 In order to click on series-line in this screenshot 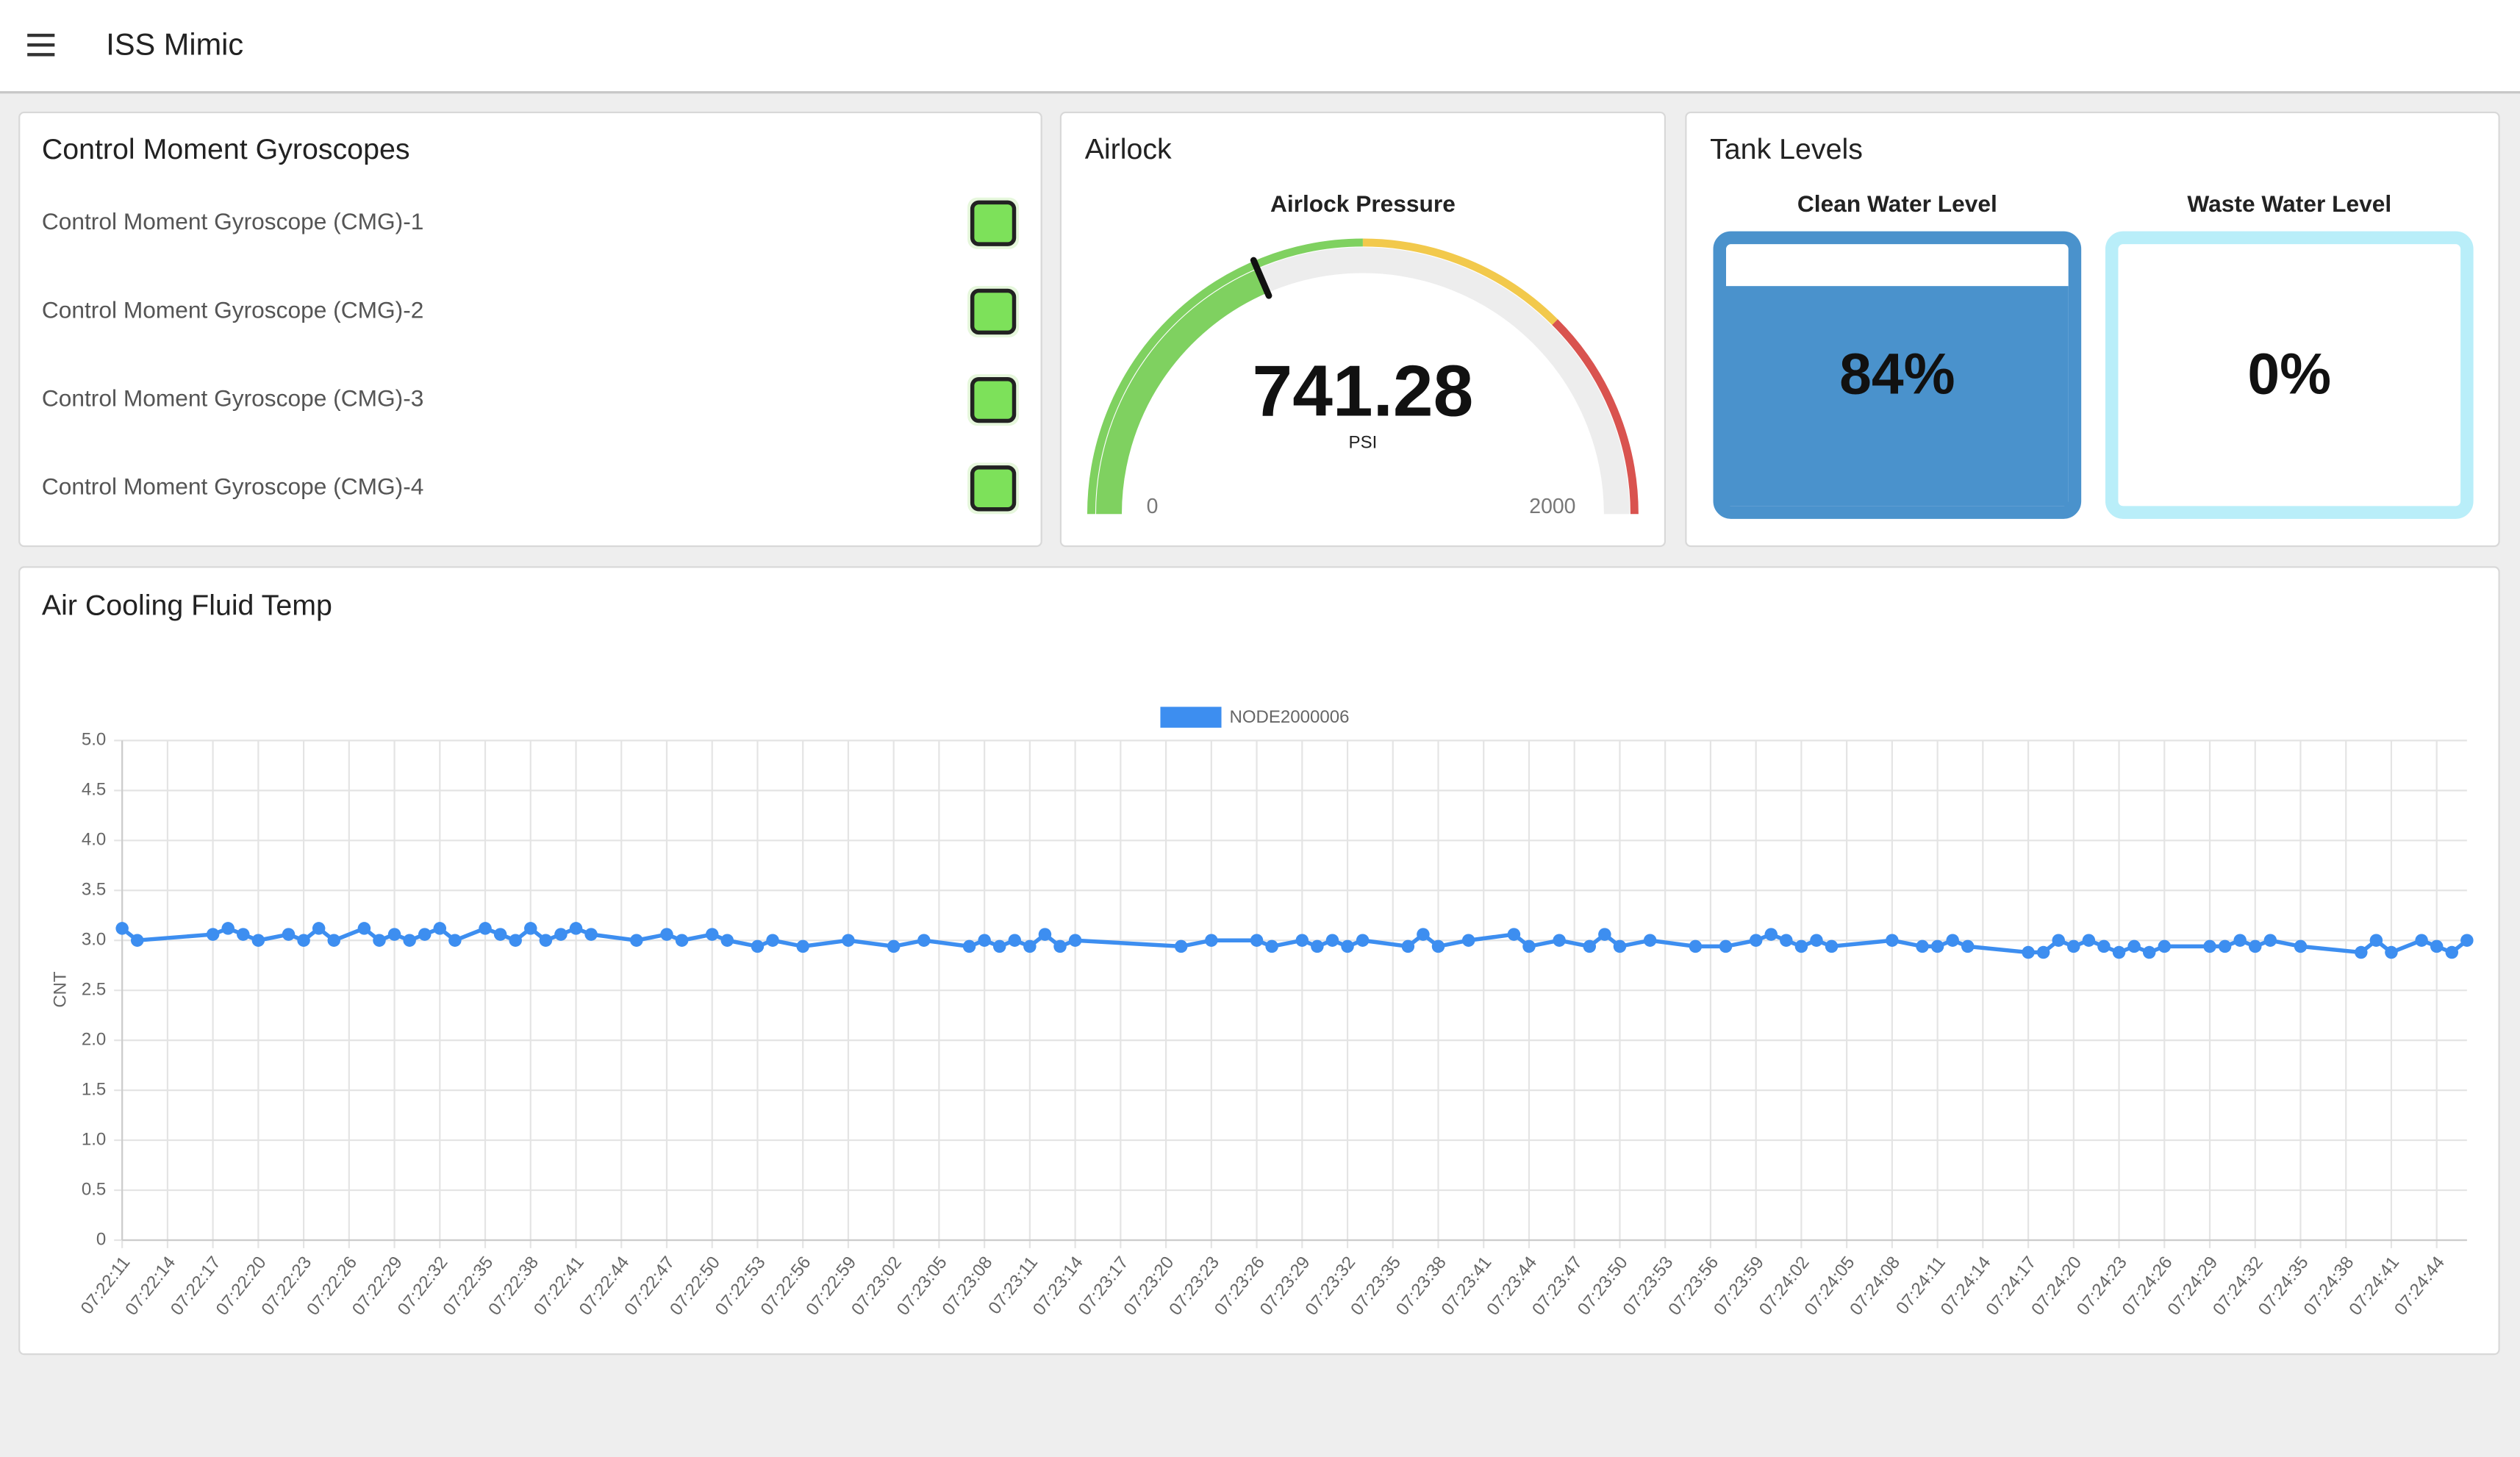, I will do `click(1295, 940)`.